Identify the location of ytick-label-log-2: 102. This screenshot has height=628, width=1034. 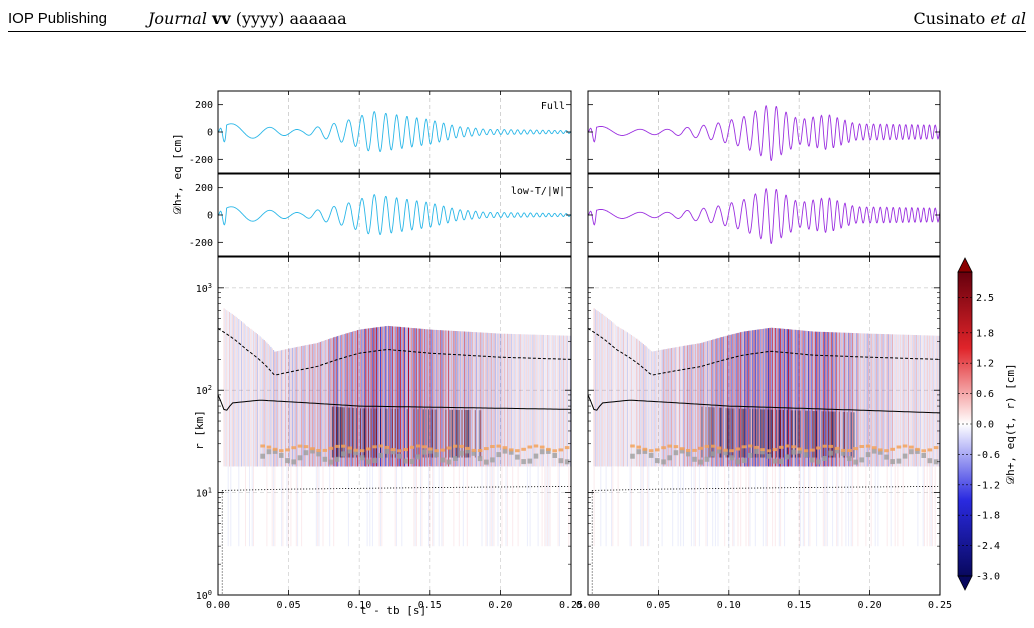
(204, 390).